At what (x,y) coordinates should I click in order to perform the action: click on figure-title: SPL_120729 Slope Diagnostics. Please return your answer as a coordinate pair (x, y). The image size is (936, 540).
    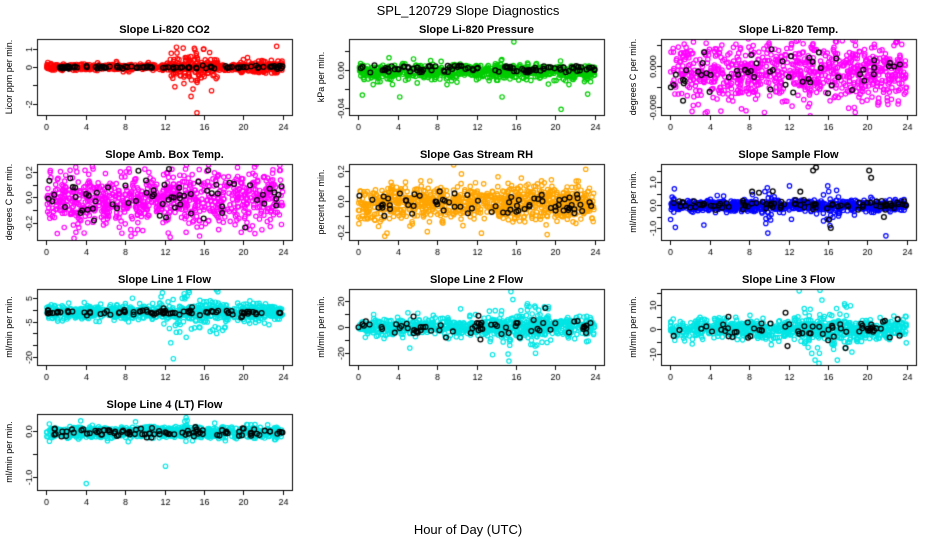
    Looking at the image, I should click on (468, 10).